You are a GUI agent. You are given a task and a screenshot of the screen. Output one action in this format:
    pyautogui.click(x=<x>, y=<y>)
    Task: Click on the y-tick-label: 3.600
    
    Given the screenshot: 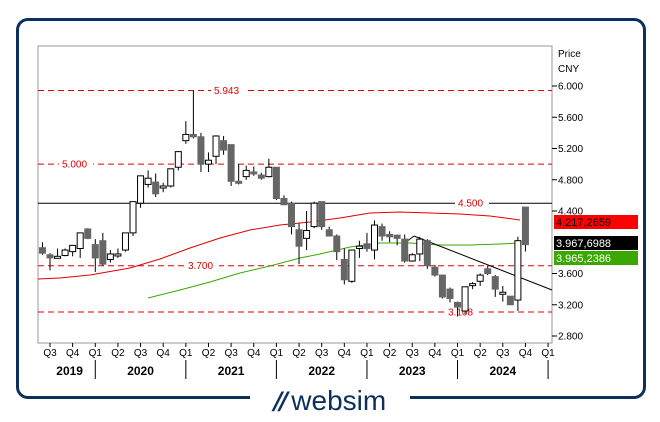 What is the action you would take?
    pyautogui.click(x=570, y=274)
    